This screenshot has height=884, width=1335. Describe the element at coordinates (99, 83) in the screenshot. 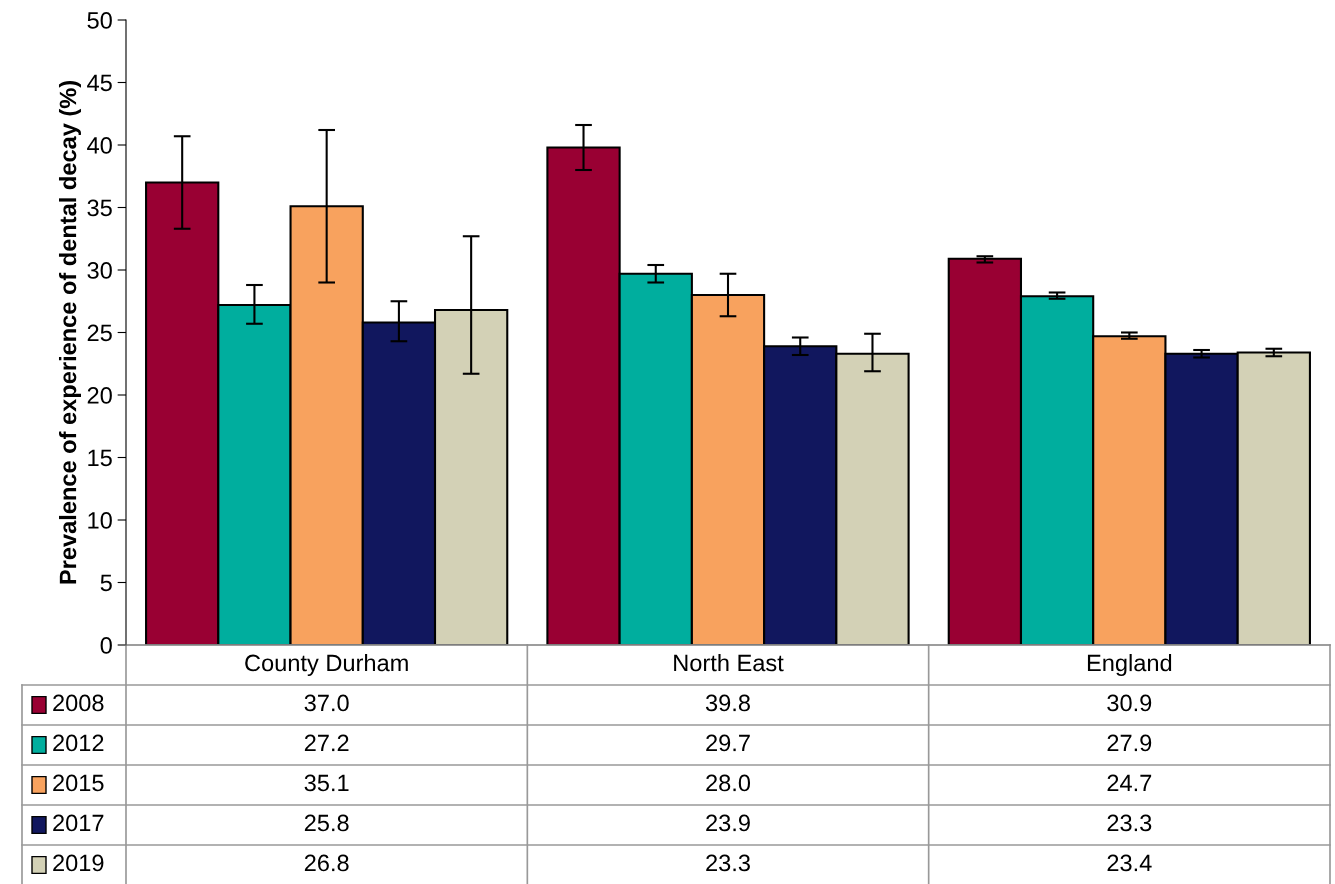

I see `y-tick-label: 45` at that location.